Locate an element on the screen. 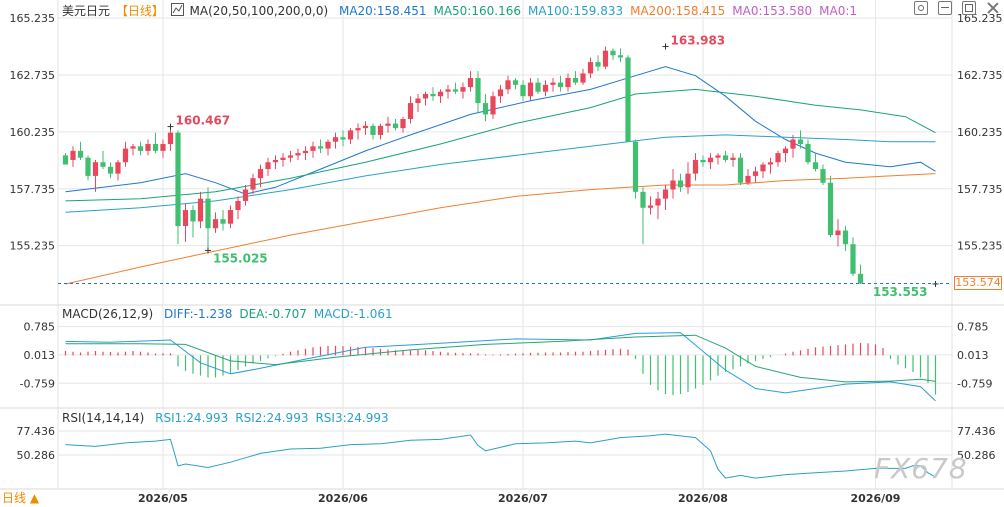  last-price-value: 153.574 is located at coordinates (978, 283).